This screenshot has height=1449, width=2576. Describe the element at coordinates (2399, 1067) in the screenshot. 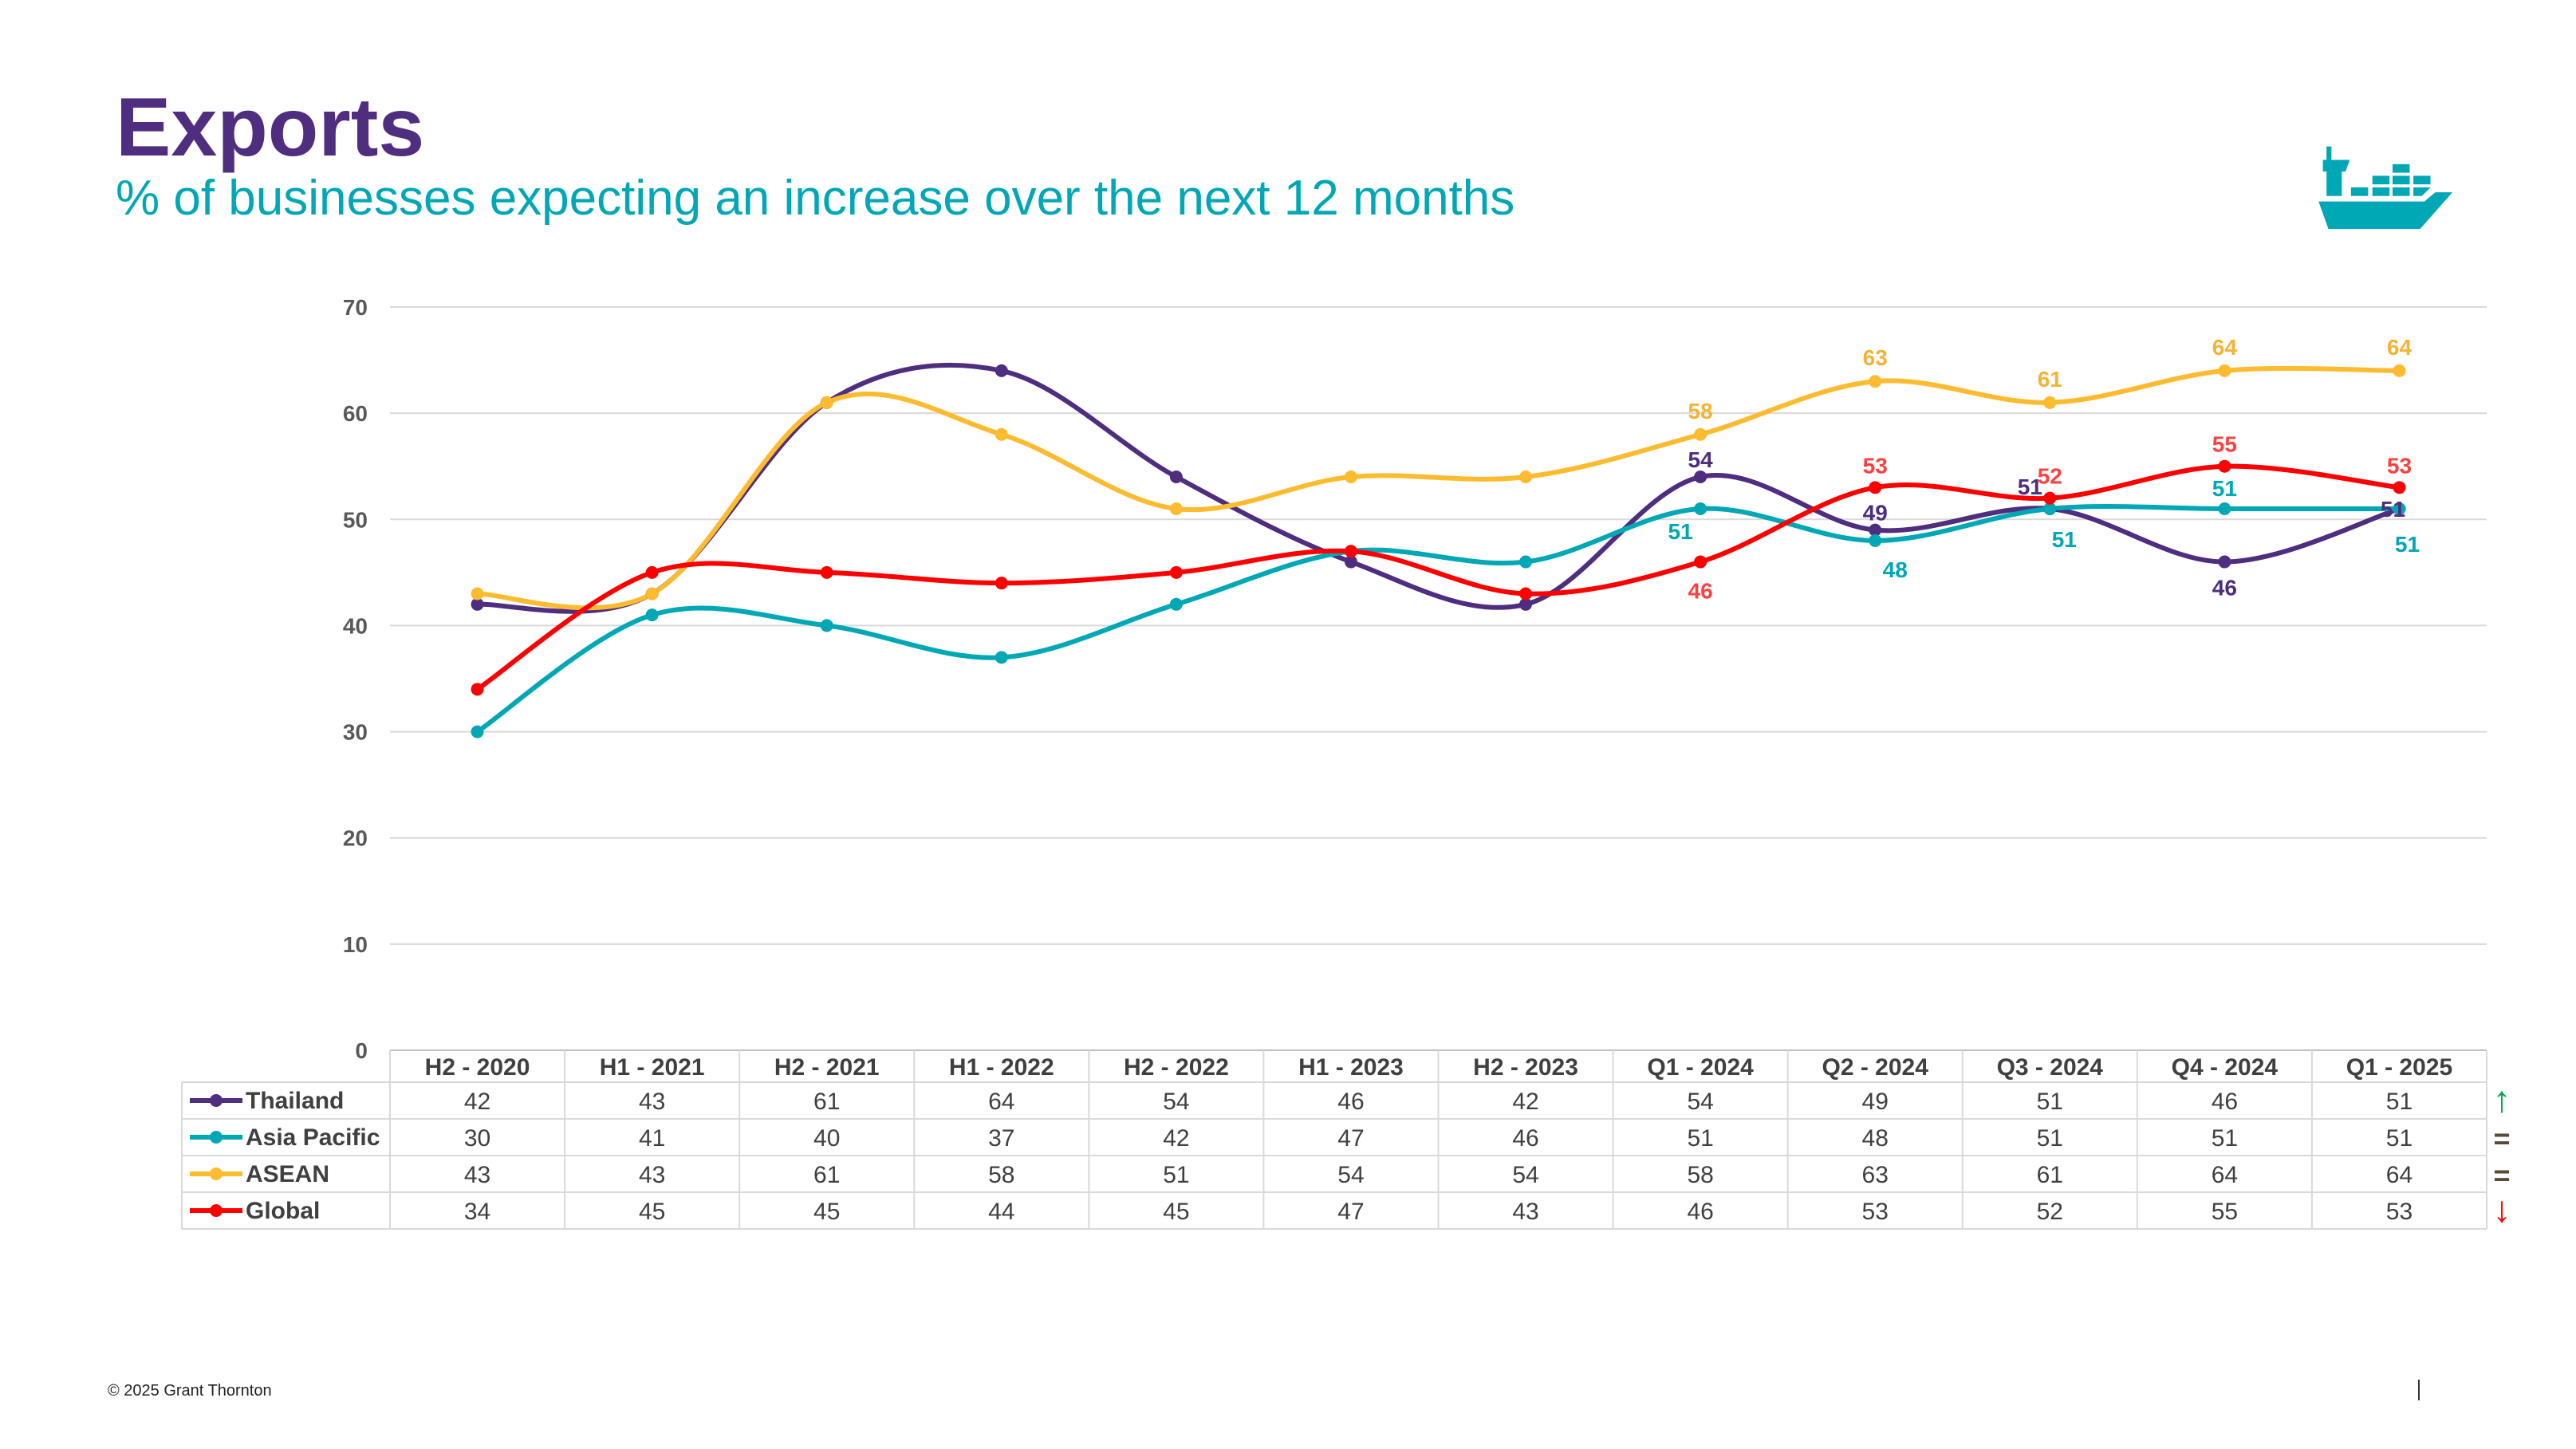

I see `table-column-header: Q1 - 2025` at that location.